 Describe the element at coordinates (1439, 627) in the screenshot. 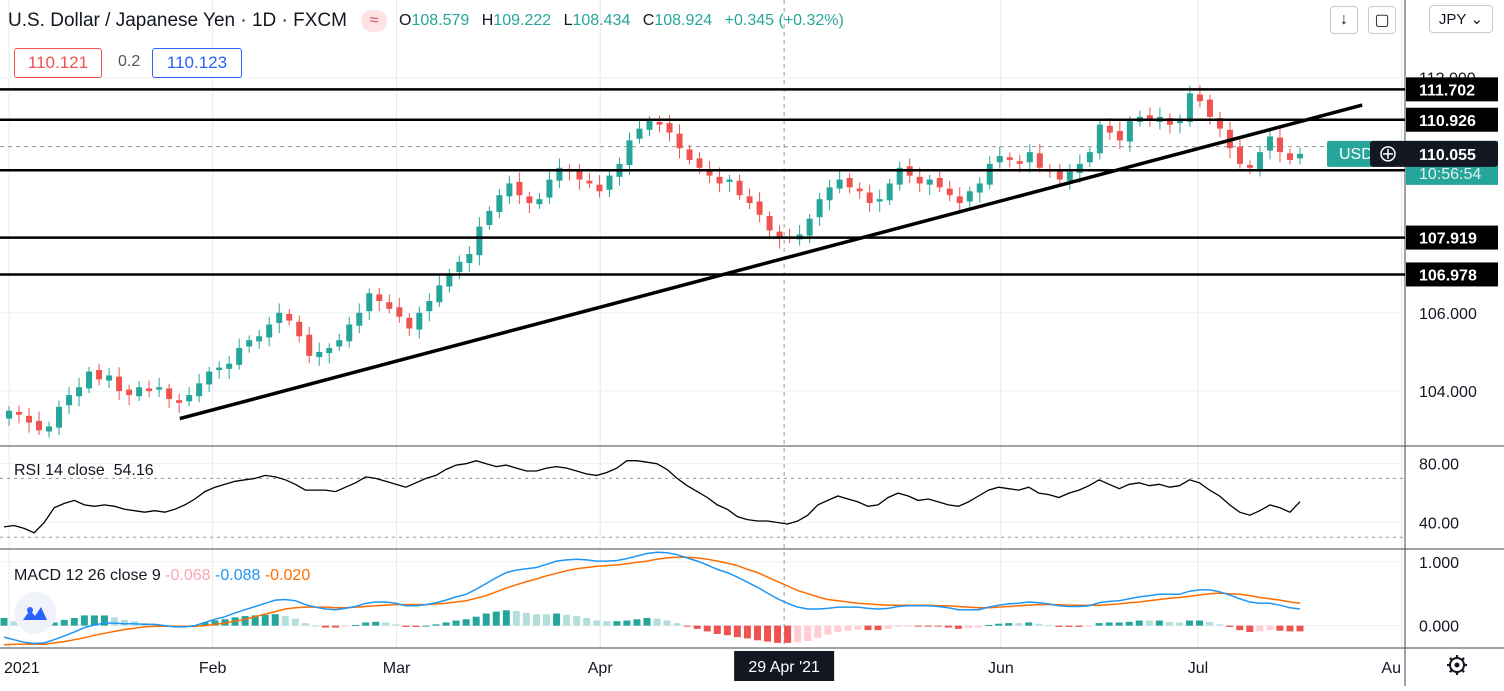

I see `macd-tick-label: 0.000` at that location.